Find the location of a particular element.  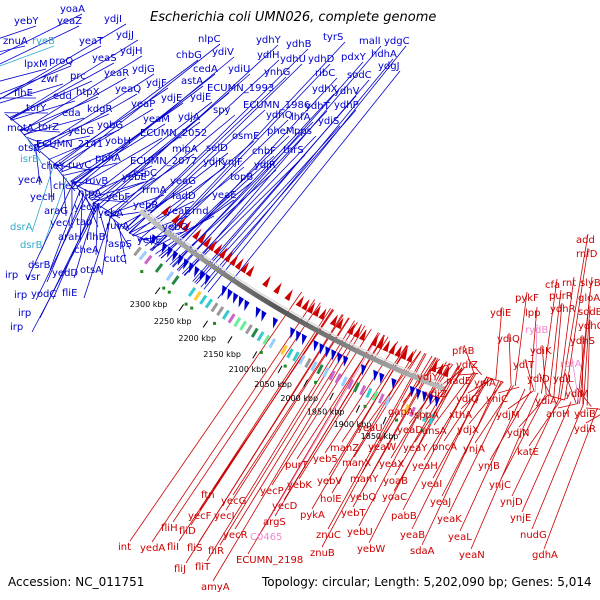

gene-label: sdaA is located at coordinates (422, 551).